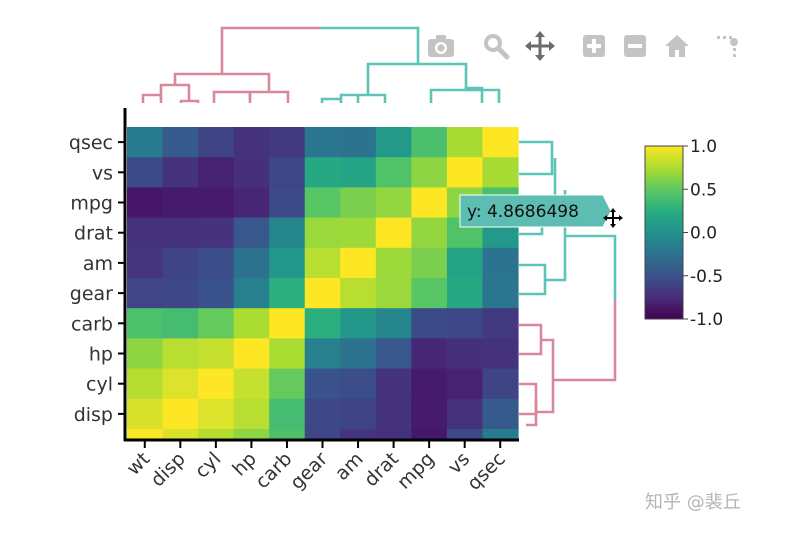  I want to click on pan-icon, so click(540, 46).